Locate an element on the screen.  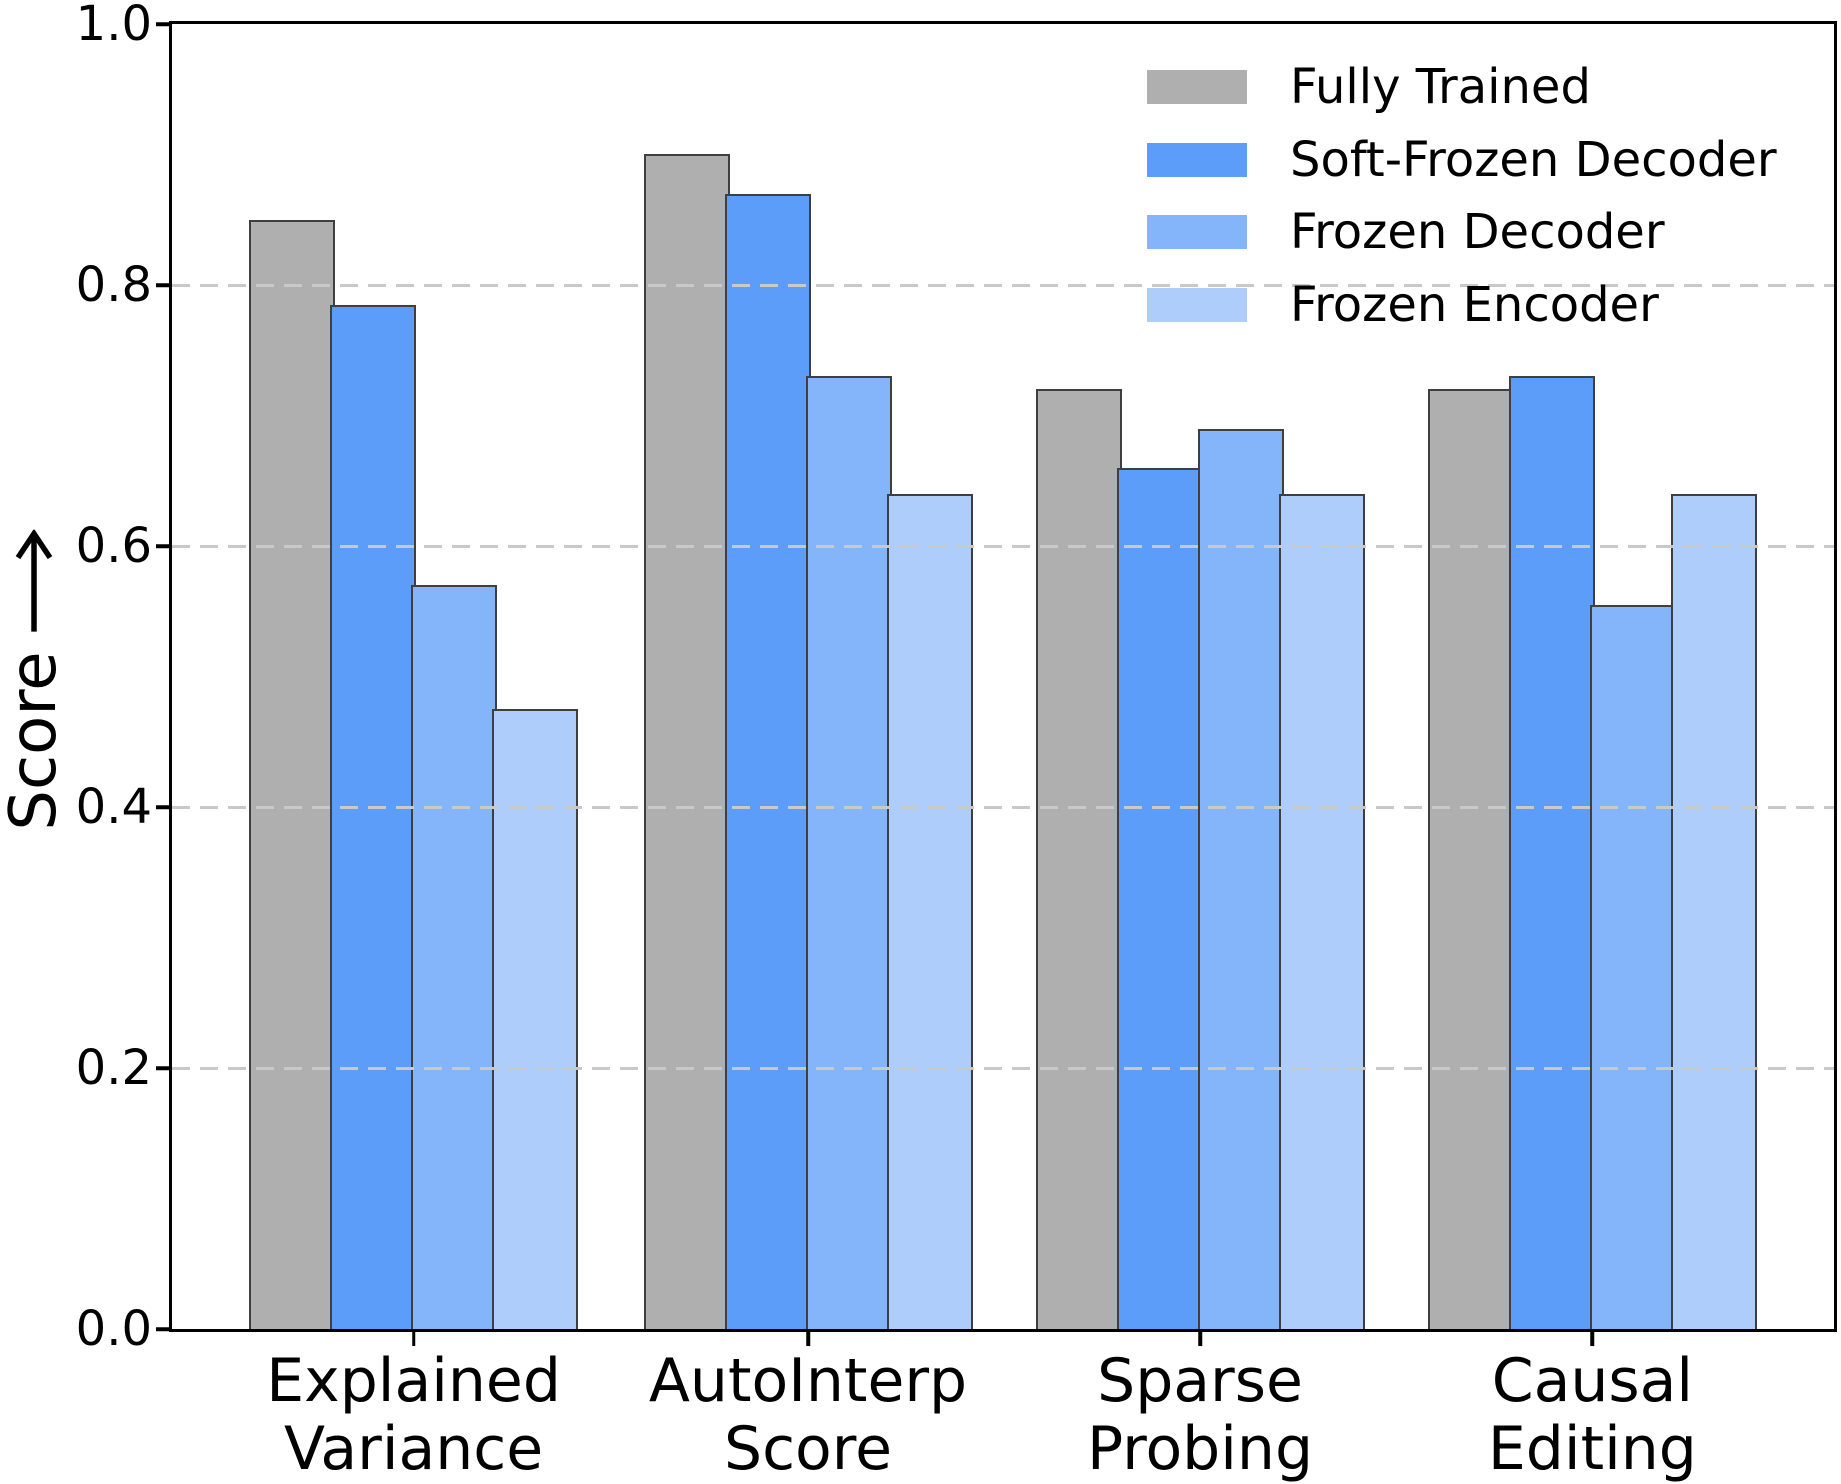
up-arrow-icon is located at coordinates (34, 580).